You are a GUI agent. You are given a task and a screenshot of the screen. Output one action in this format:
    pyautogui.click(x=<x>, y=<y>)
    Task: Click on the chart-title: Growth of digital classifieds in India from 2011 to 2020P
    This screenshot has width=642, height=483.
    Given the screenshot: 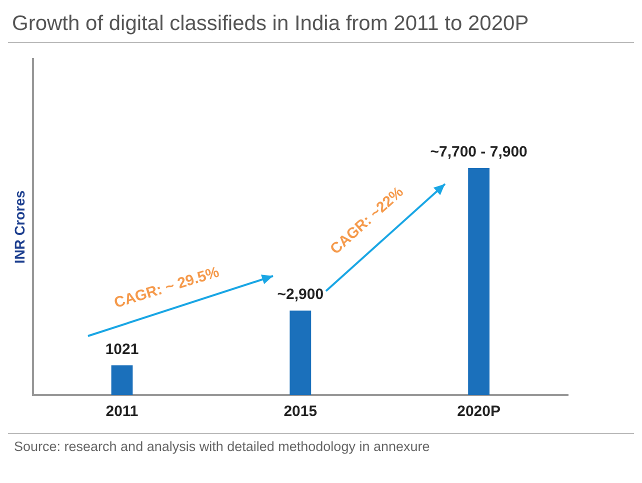 What is the action you would take?
    pyautogui.click(x=270, y=24)
    